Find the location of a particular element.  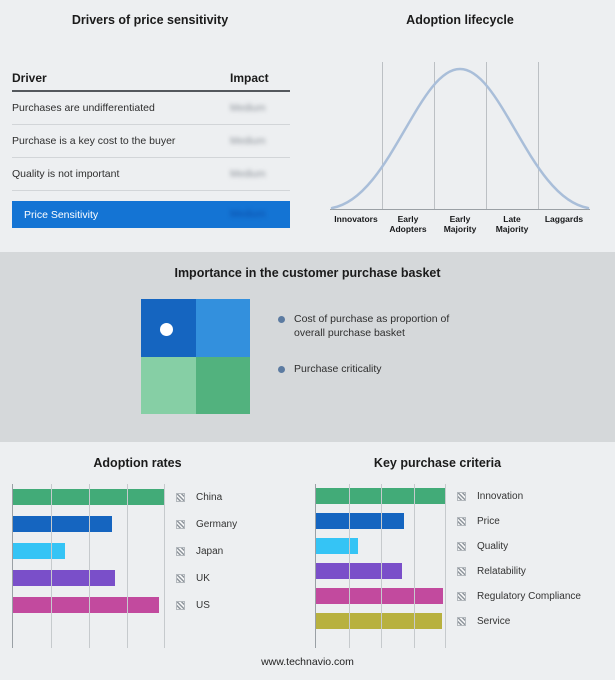

bar-label: US is located at coordinates (203, 605).